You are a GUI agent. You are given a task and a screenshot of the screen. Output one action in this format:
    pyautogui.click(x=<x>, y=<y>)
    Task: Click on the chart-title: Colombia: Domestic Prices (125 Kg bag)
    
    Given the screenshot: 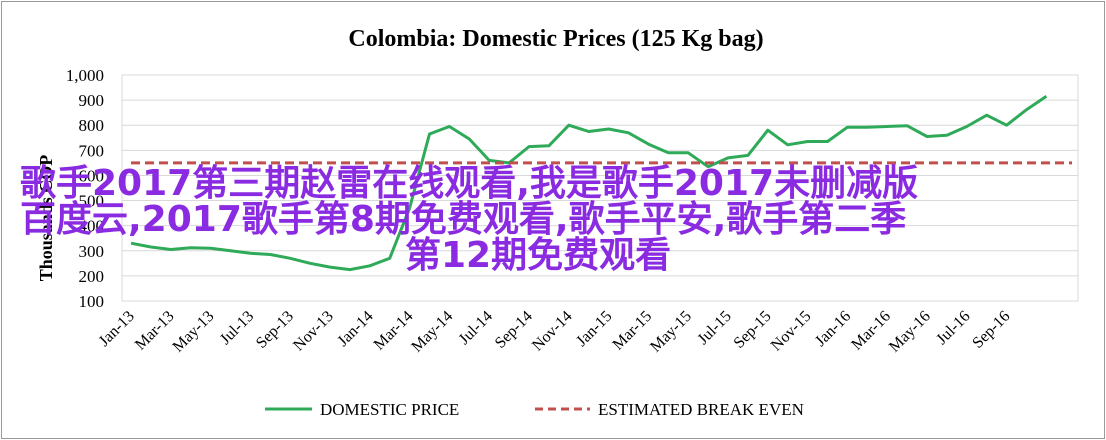 What is the action you would take?
    pyautogui.click(x=555, y=39)
    